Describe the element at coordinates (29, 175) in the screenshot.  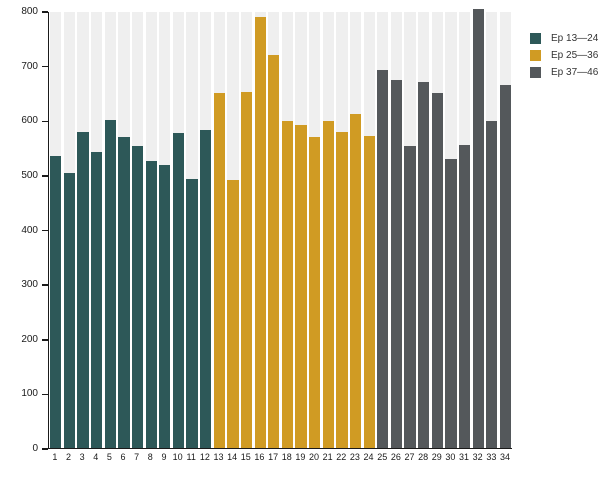
I see `y-axis-tick-label: 500` at that location.